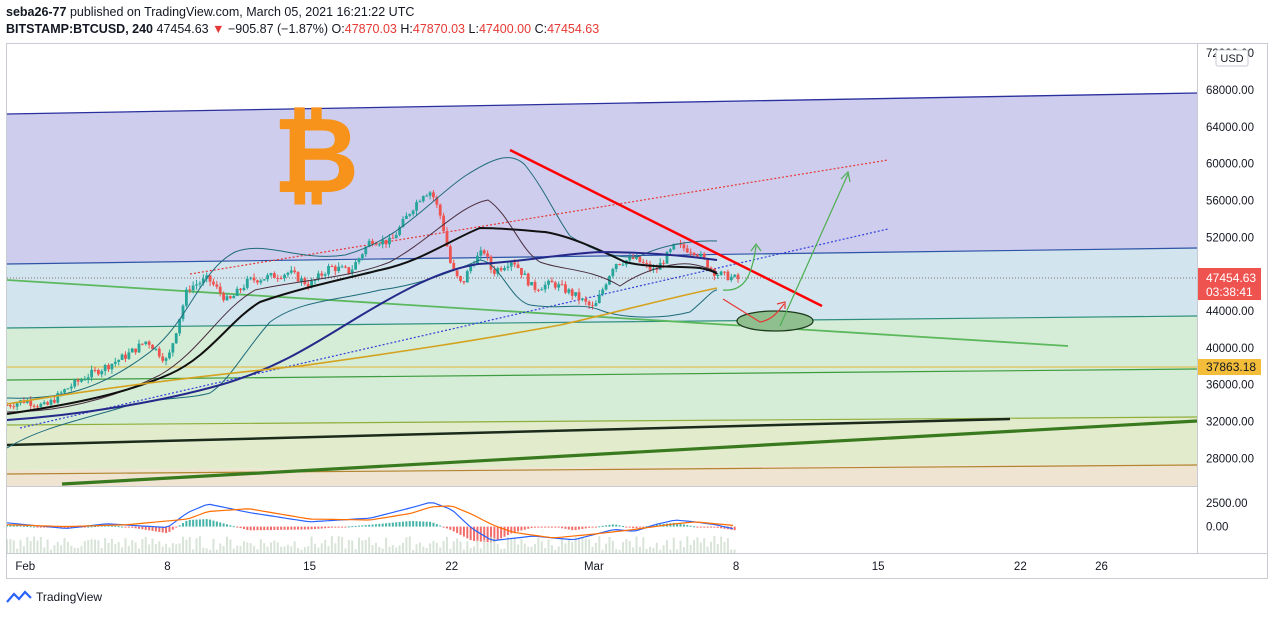 Image resolution: width=1274 pixels, height=617 pixels. Describe the element at coordinates (561, 567) in the screenshot. I see `time-axis: Feb 8 15 22 Mar 8 15 22 26` at that location.